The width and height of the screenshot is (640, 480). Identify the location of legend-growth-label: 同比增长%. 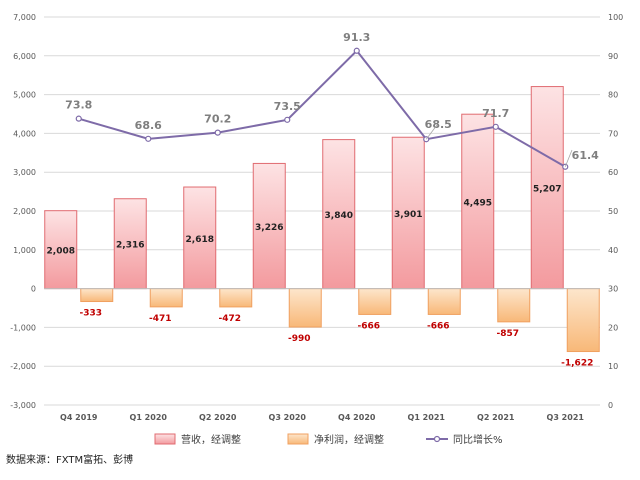
(478, 439).